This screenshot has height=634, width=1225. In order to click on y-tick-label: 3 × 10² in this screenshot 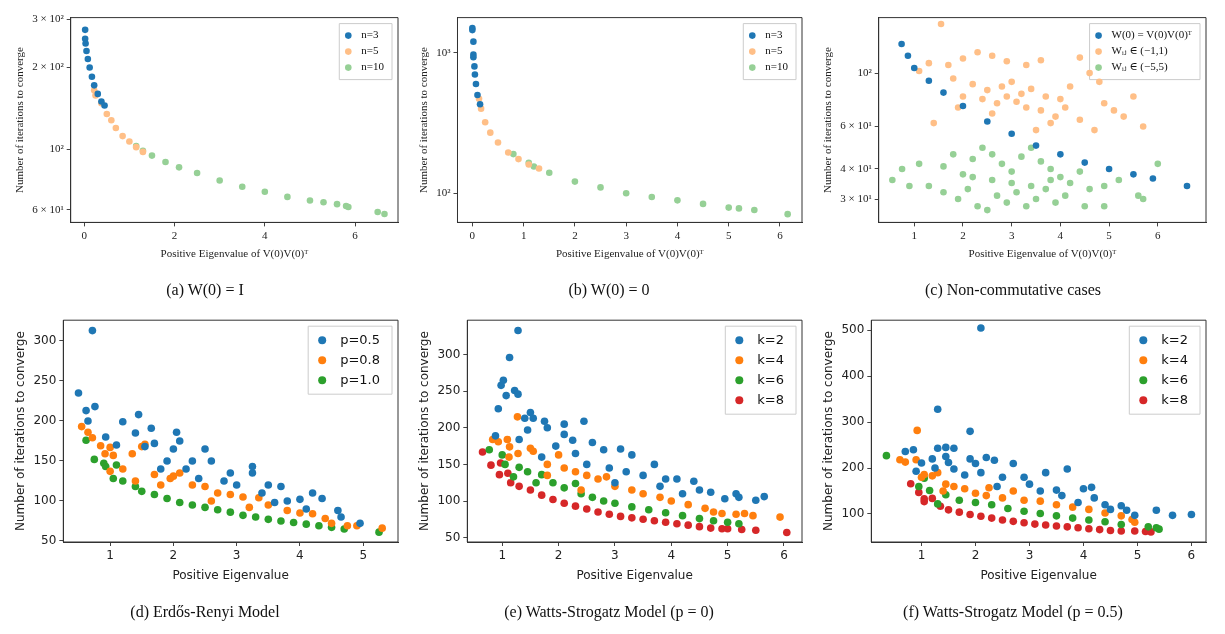, I will do `click(48, 18)`.